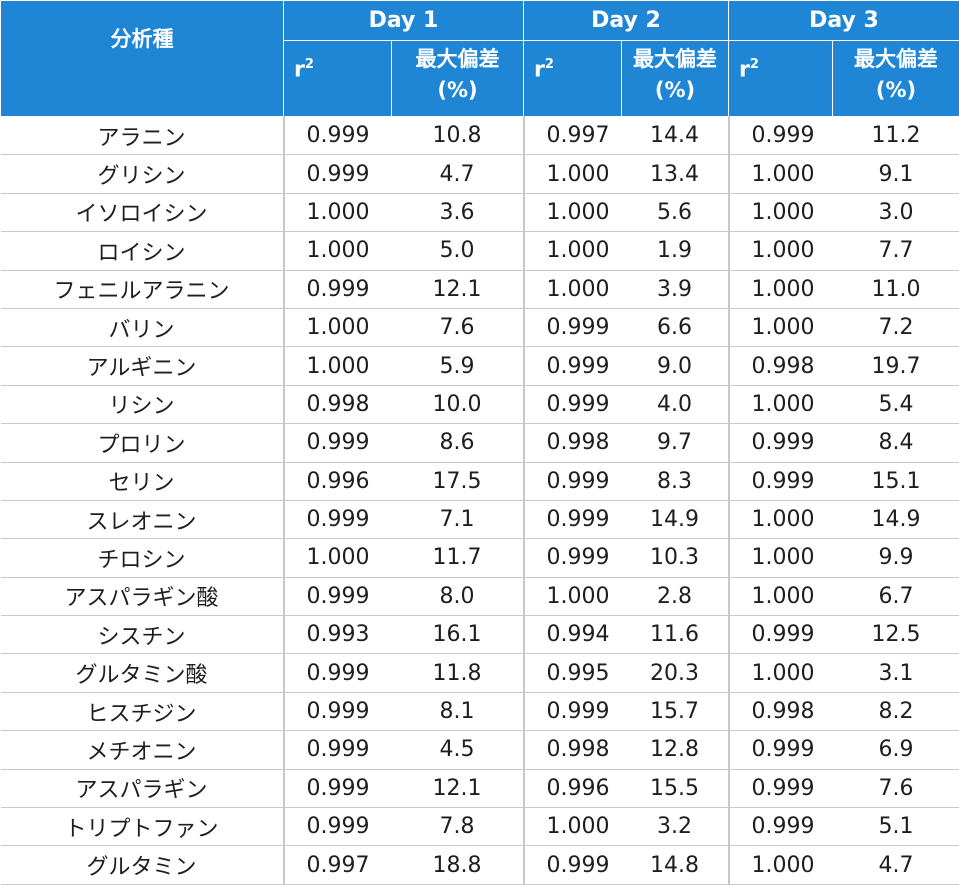  What do you see at coordinates (896, 558) in the screenshot?
I see `day-3-max-deviation-cell: 9.9` at bounding box center [896, 558].